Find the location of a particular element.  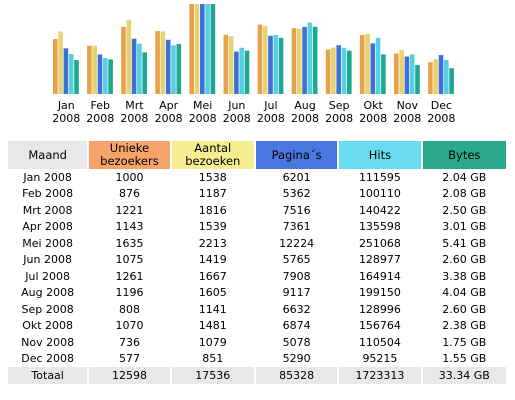

total-unique-visitors: 12598 is located at coordinates (129, 375).